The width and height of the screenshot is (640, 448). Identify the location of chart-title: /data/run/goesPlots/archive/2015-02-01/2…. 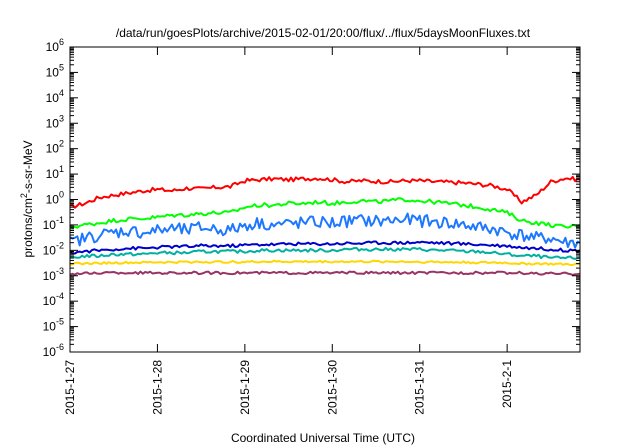
(323, 33).